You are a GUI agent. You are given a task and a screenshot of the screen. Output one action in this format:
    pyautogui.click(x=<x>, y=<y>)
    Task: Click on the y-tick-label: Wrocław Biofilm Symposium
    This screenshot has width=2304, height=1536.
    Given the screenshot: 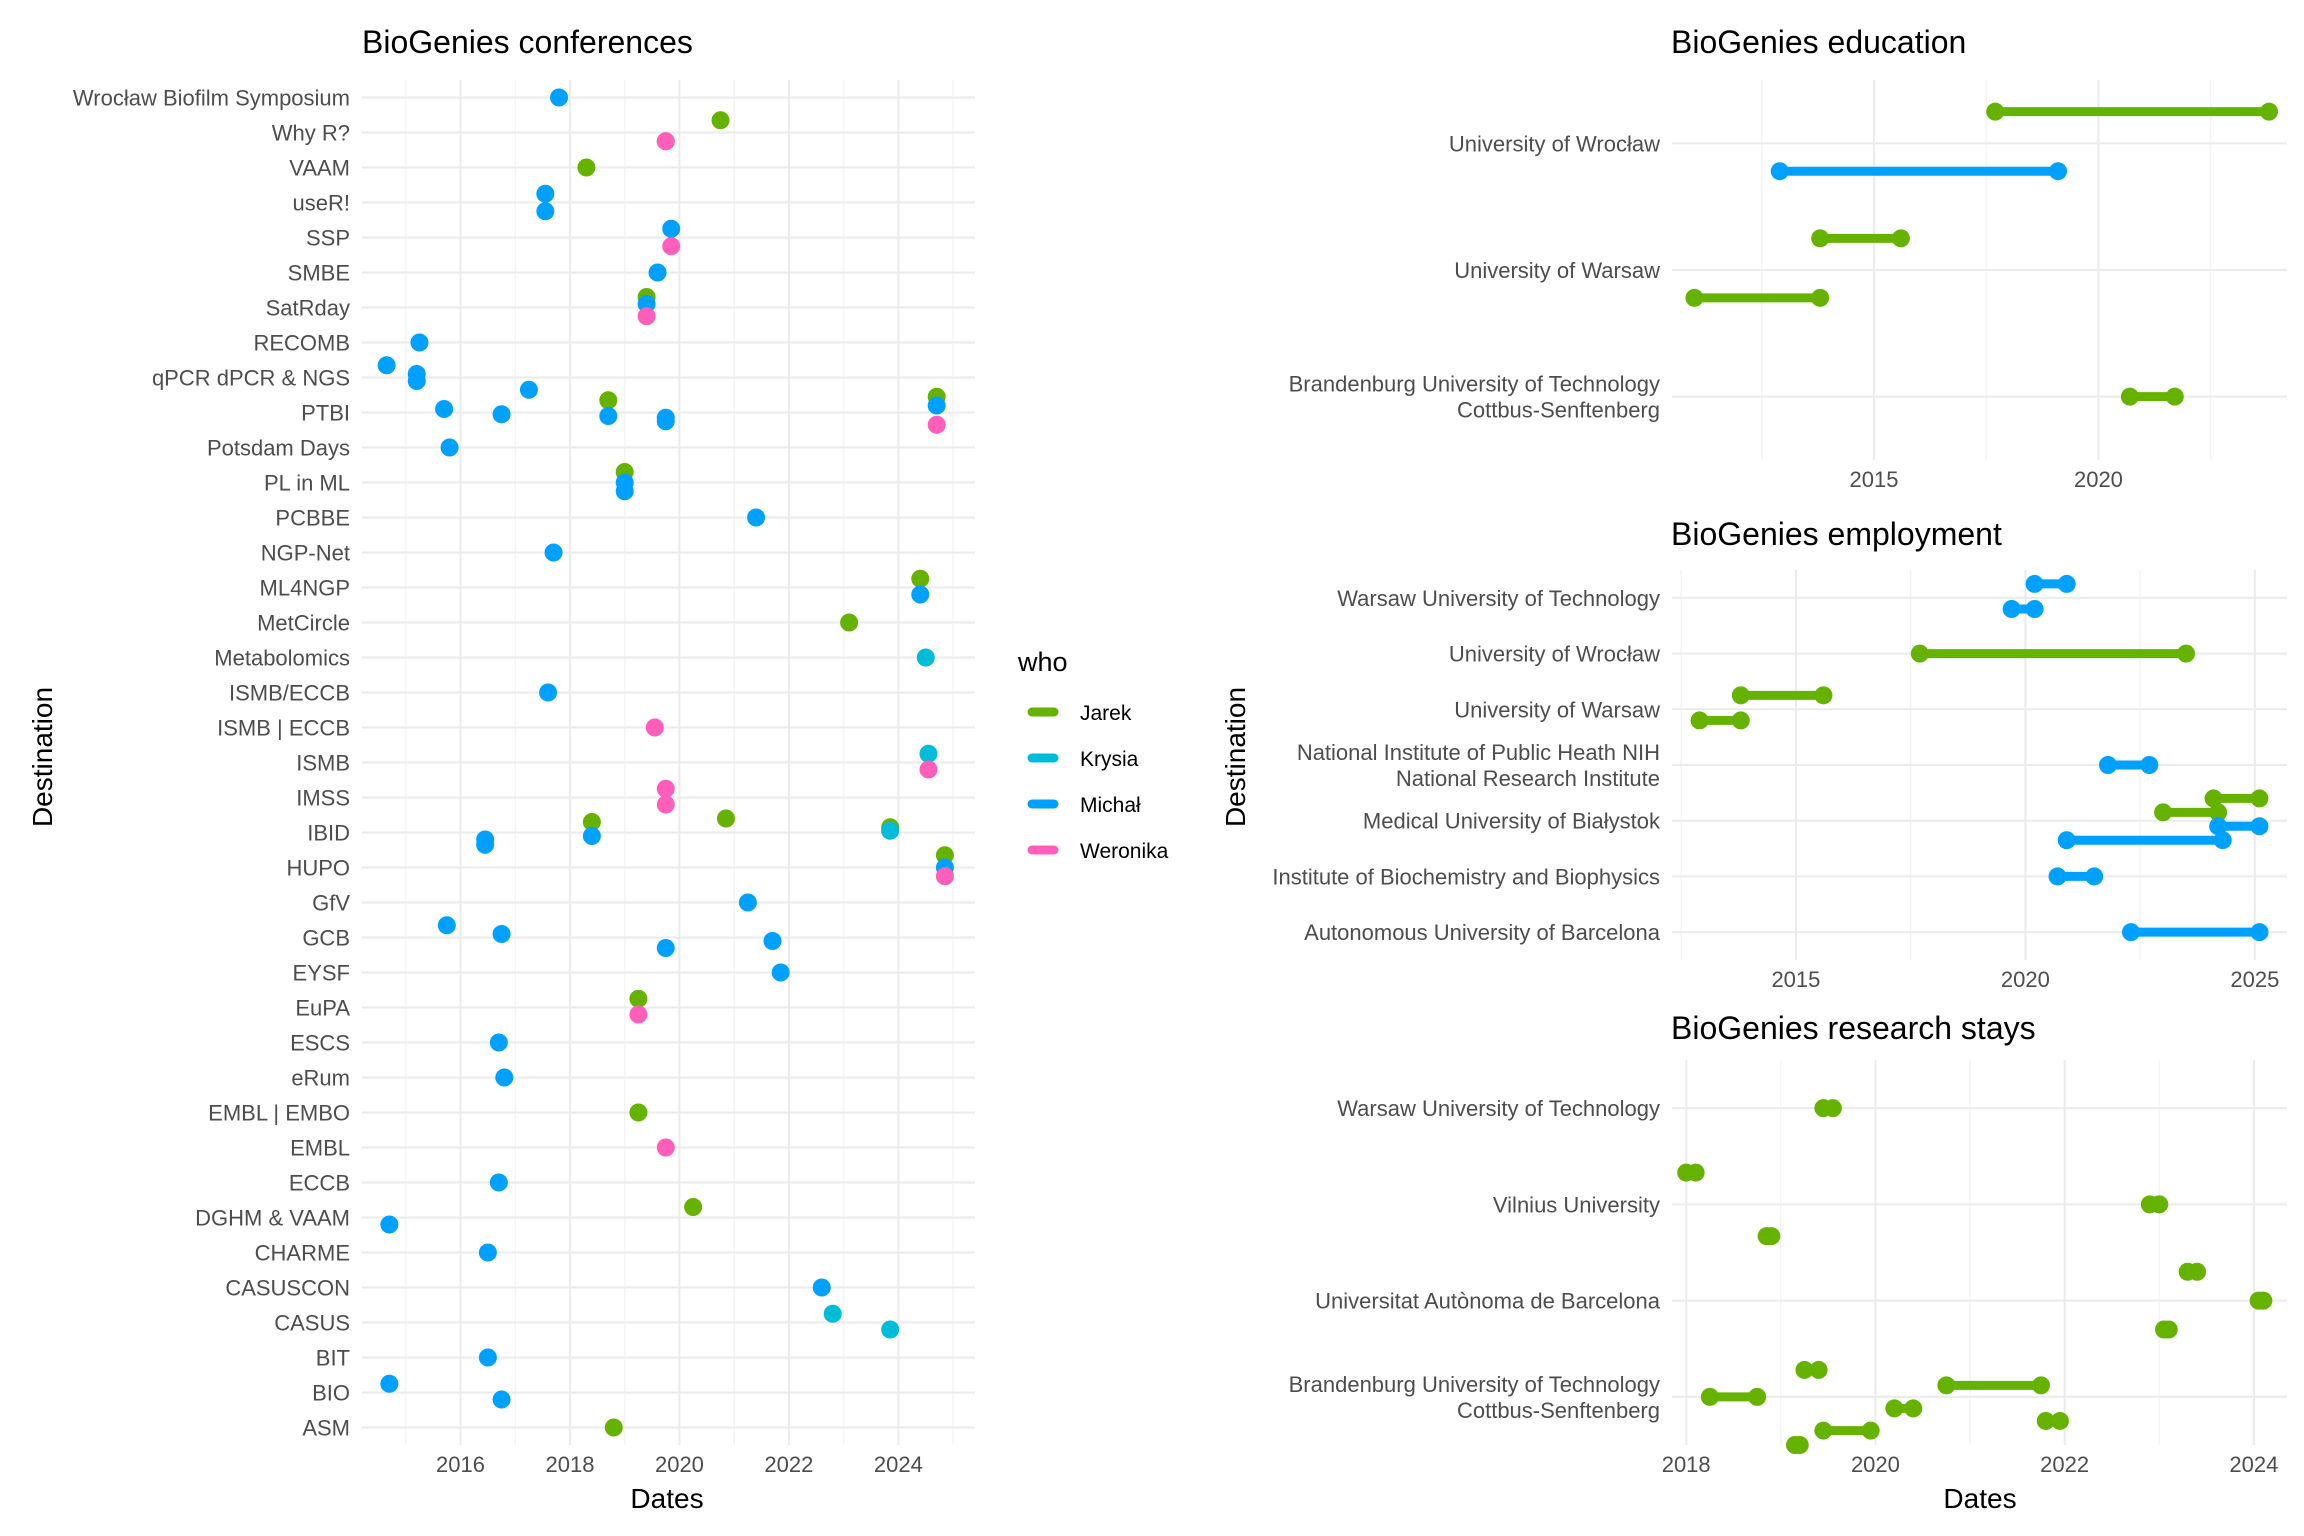 What is the action you would take?
    pyautogui.click(x=211, y=98)
    